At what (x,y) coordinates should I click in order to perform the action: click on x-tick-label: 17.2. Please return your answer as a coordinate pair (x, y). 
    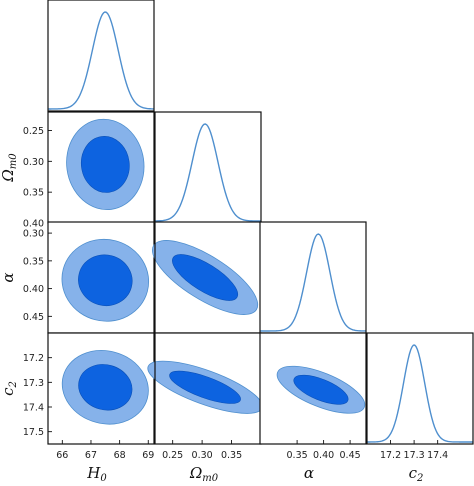
    Looking at the image, I should click on (390, 455).